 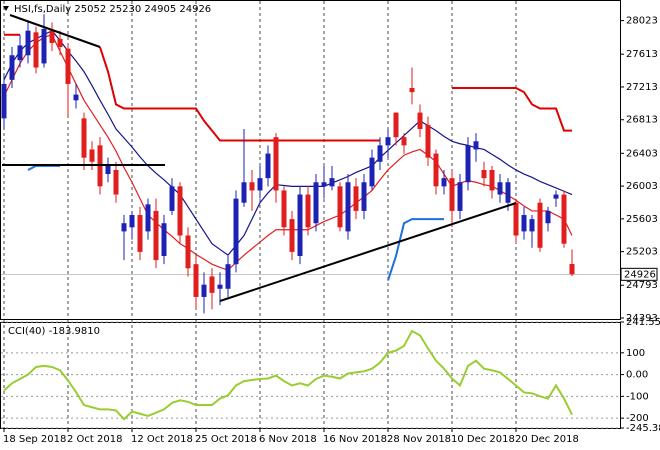 I want to click on y-tick-label: -100, so click(x=637, y=396).